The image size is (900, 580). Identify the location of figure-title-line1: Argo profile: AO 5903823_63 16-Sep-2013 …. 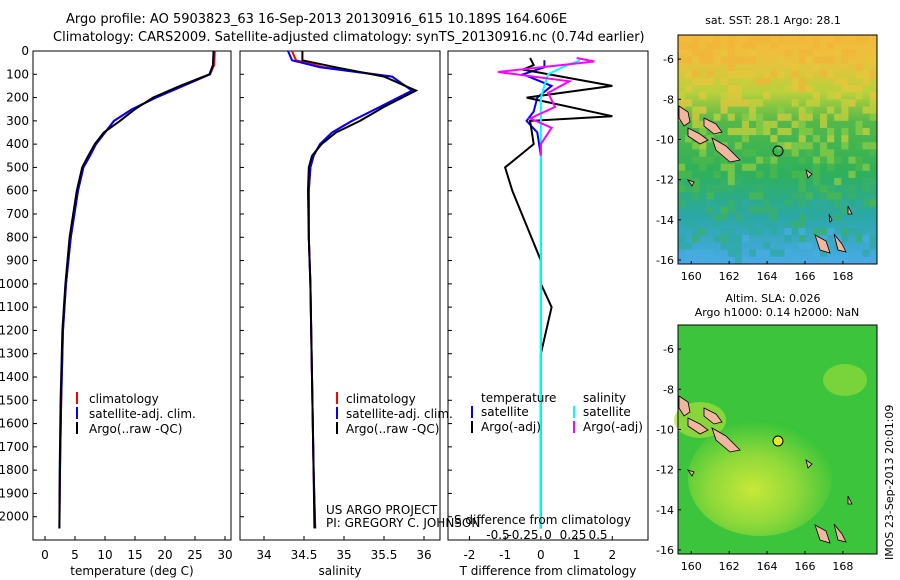
(316, 19).